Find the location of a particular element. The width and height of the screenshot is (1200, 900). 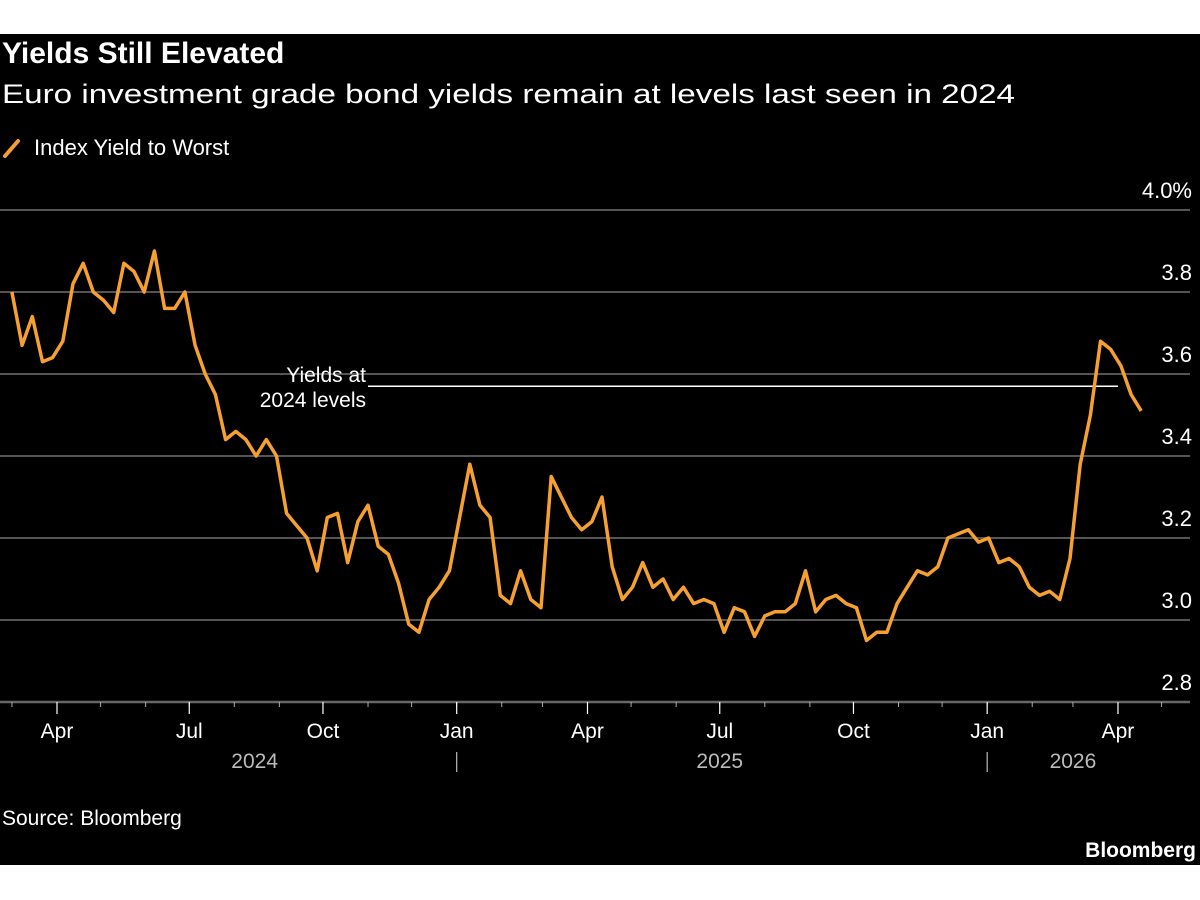

y-axis: 4.0% 3.8 3.6 3.4 3.2 3.0 2.8 is located at coordinates (1167, 436).